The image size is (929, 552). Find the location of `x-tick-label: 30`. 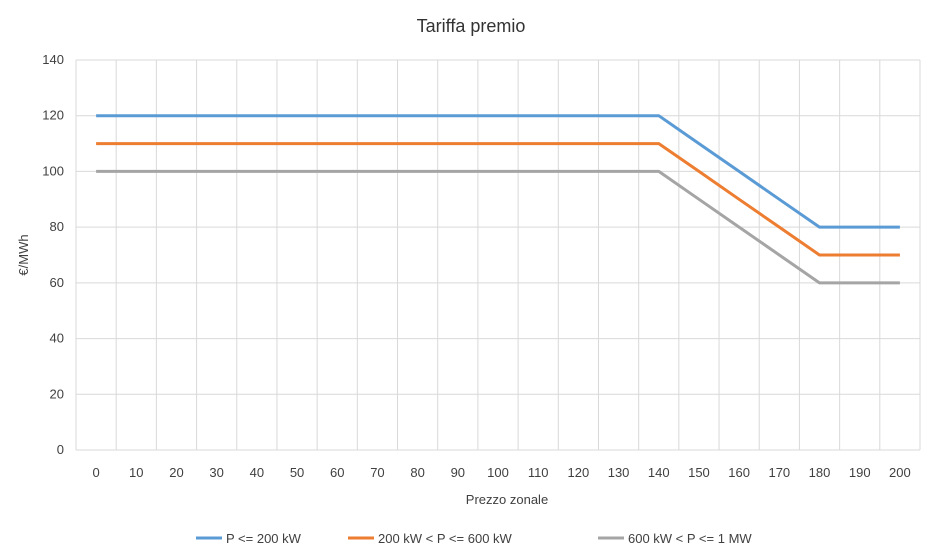

x-tick-label: 30 is located at coordinates (216, 472).